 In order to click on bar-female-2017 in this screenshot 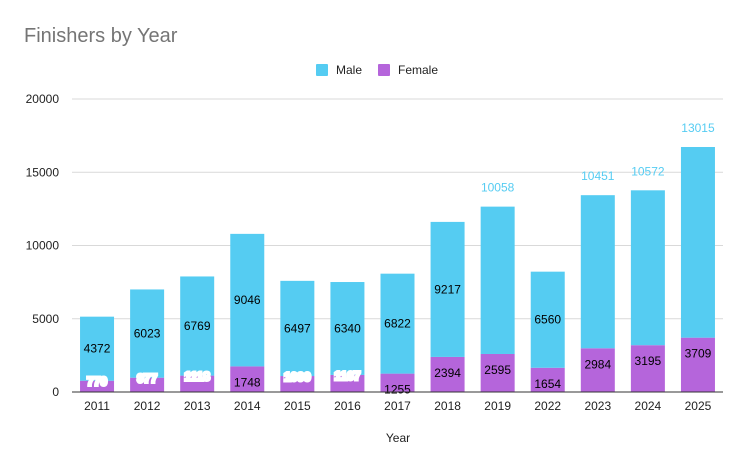, I will do `click(397, 382)`.